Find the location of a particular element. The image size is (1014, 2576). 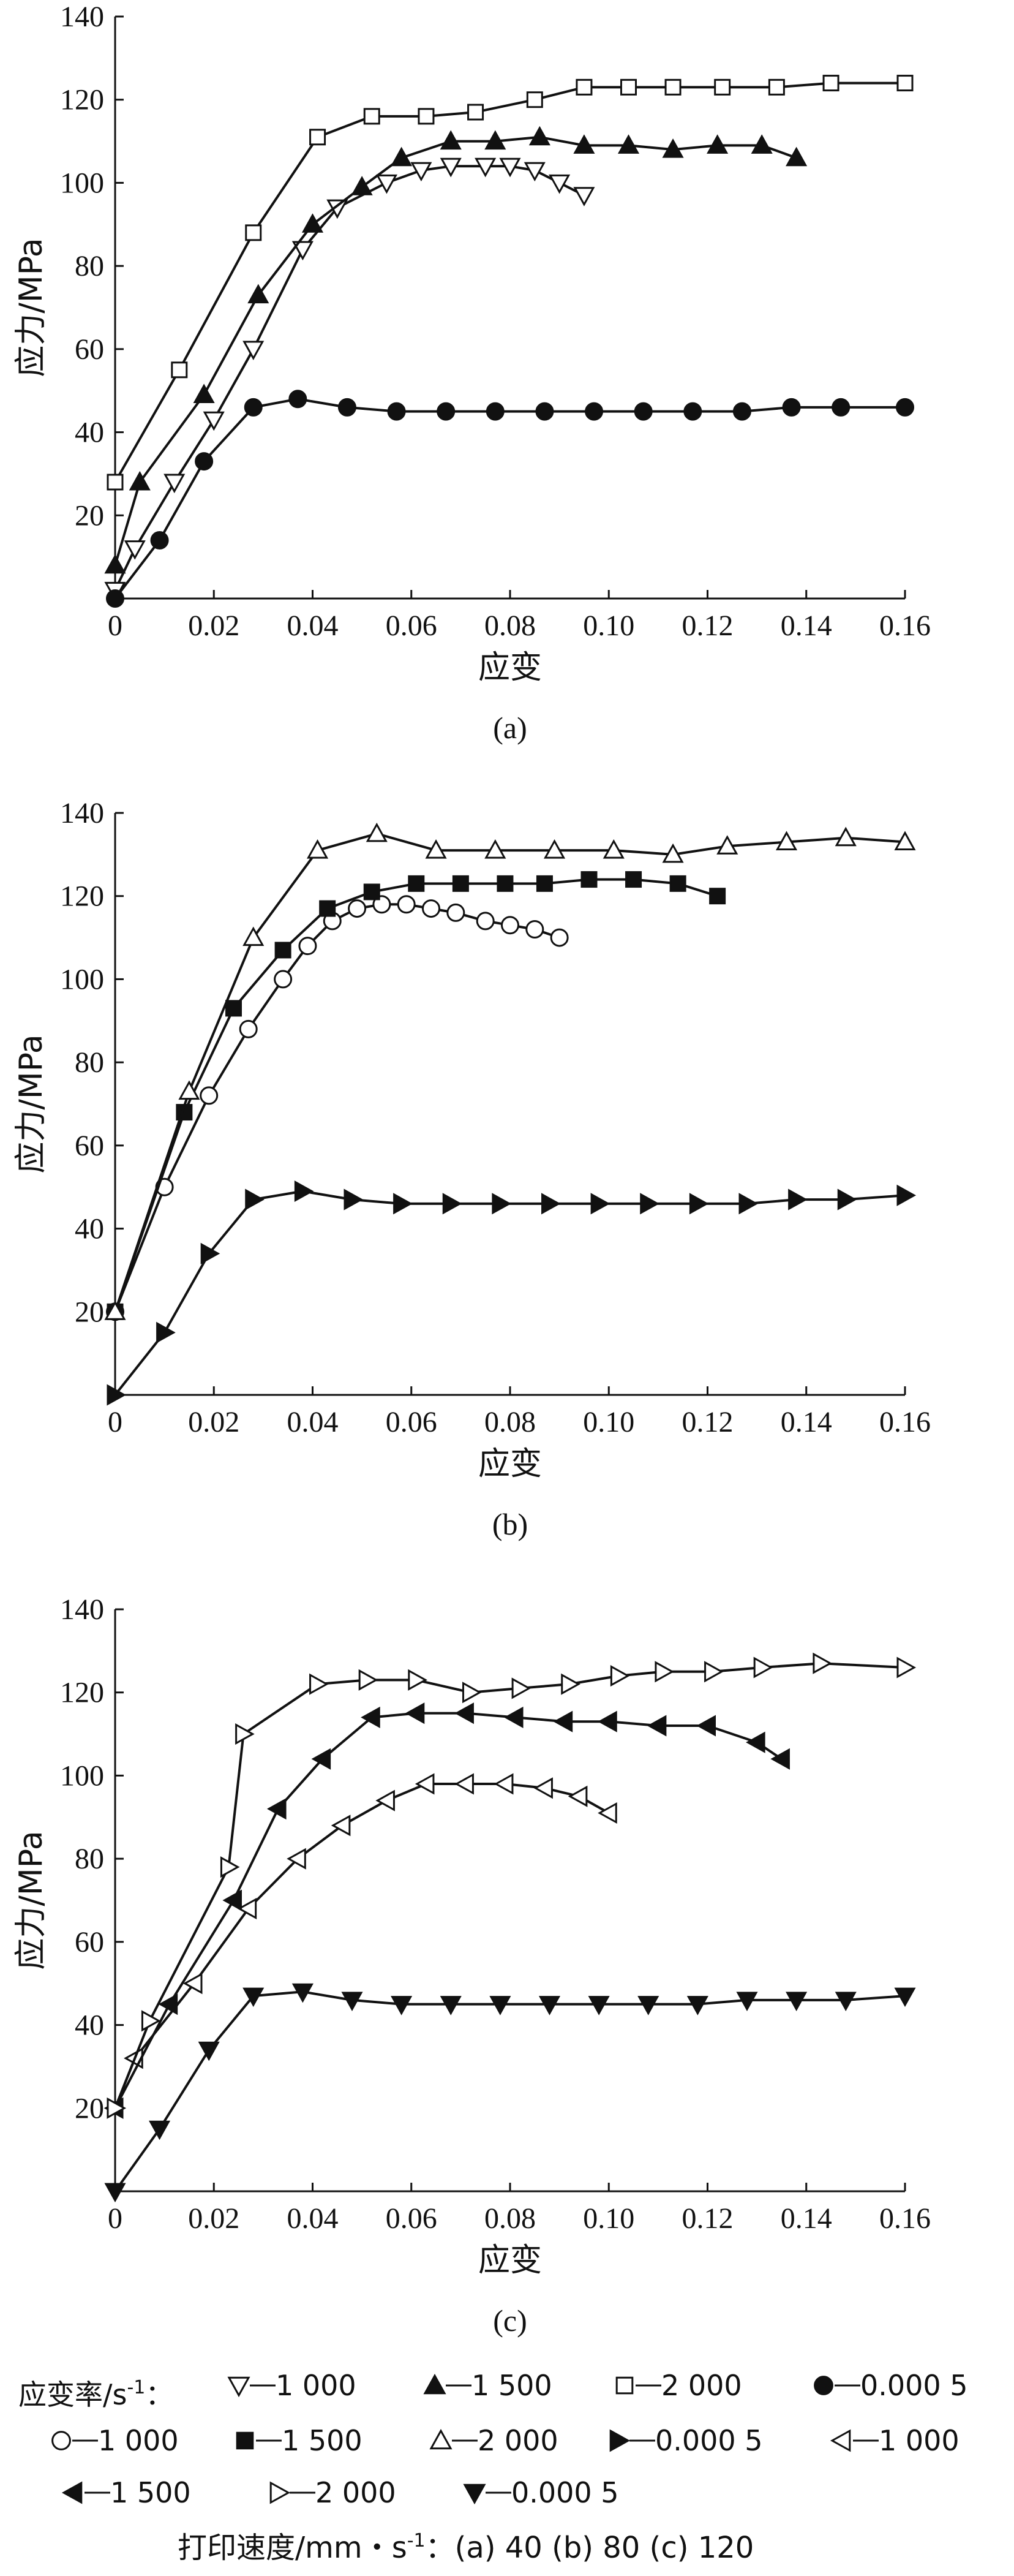

x-tick-label: 0.16 is located at coordinates (905, 2218).